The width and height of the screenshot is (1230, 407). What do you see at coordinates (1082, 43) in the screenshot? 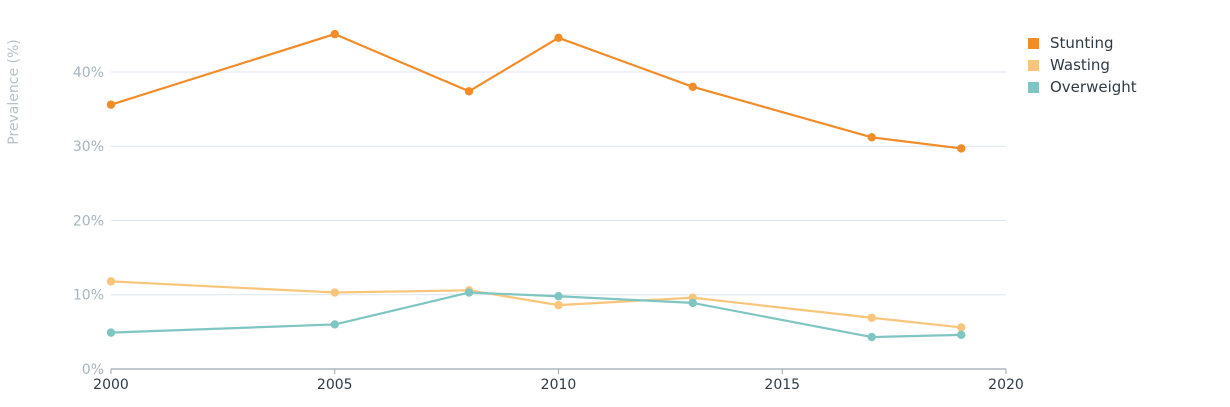
I see `legend-label-stunting: Stunting` at bounding box center [1082, 43].